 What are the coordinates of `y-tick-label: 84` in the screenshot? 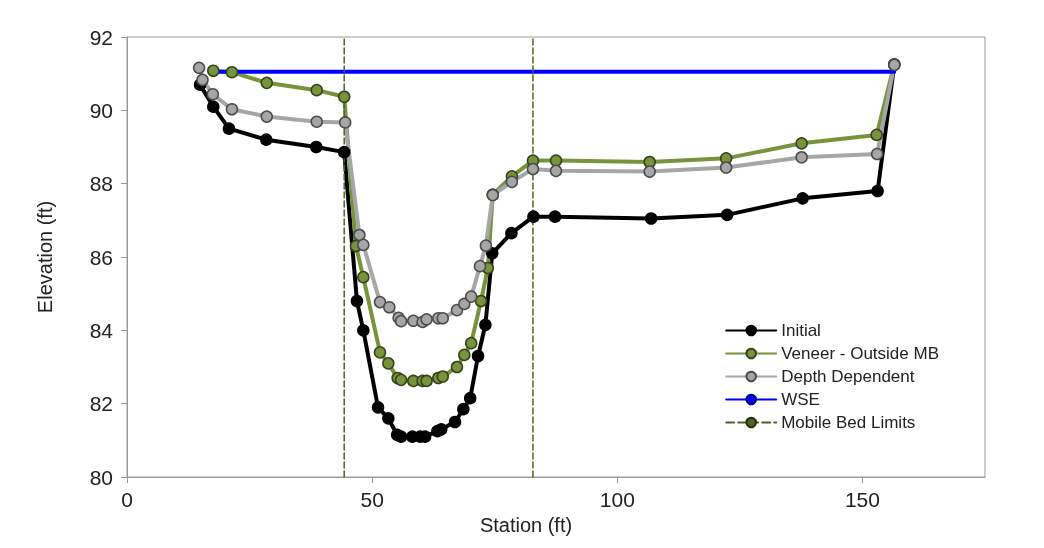 It's located at (101, 330).